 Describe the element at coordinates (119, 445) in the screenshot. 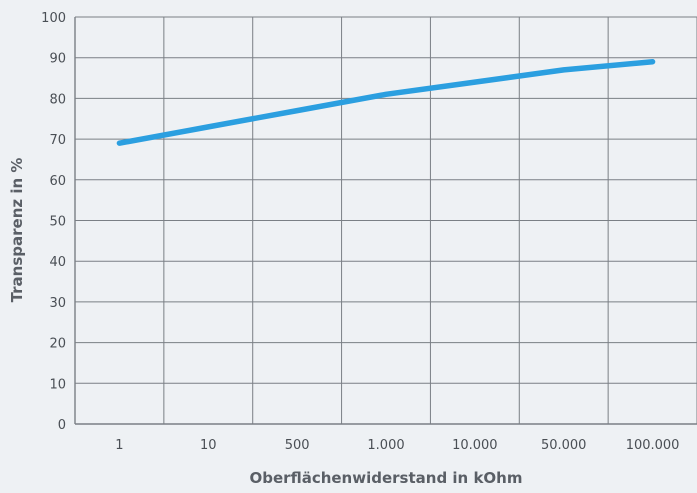

I see `x-tick-label: 1` at that location.